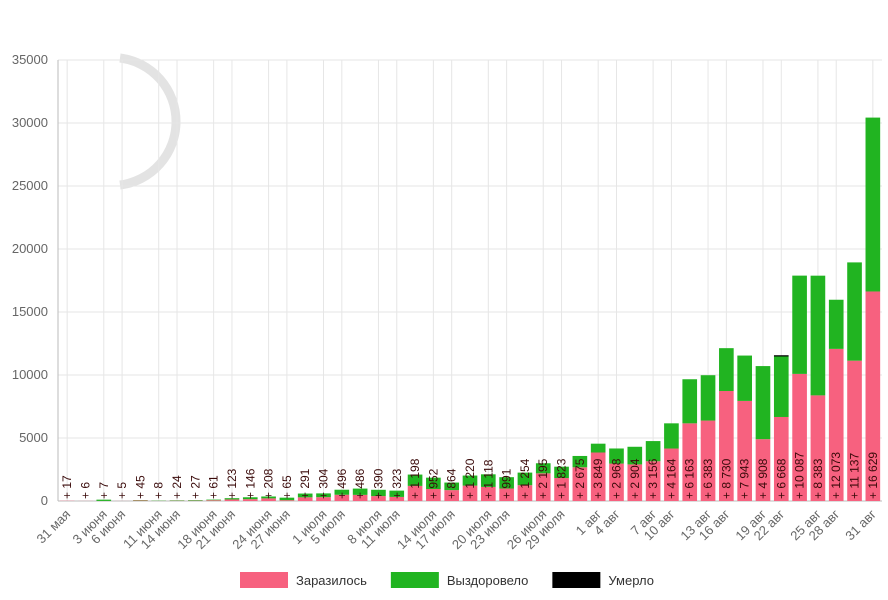  Describe the element at coordinates (860, 524) in the screenshot. I see `x-tick-label: 31 авг` at that location.